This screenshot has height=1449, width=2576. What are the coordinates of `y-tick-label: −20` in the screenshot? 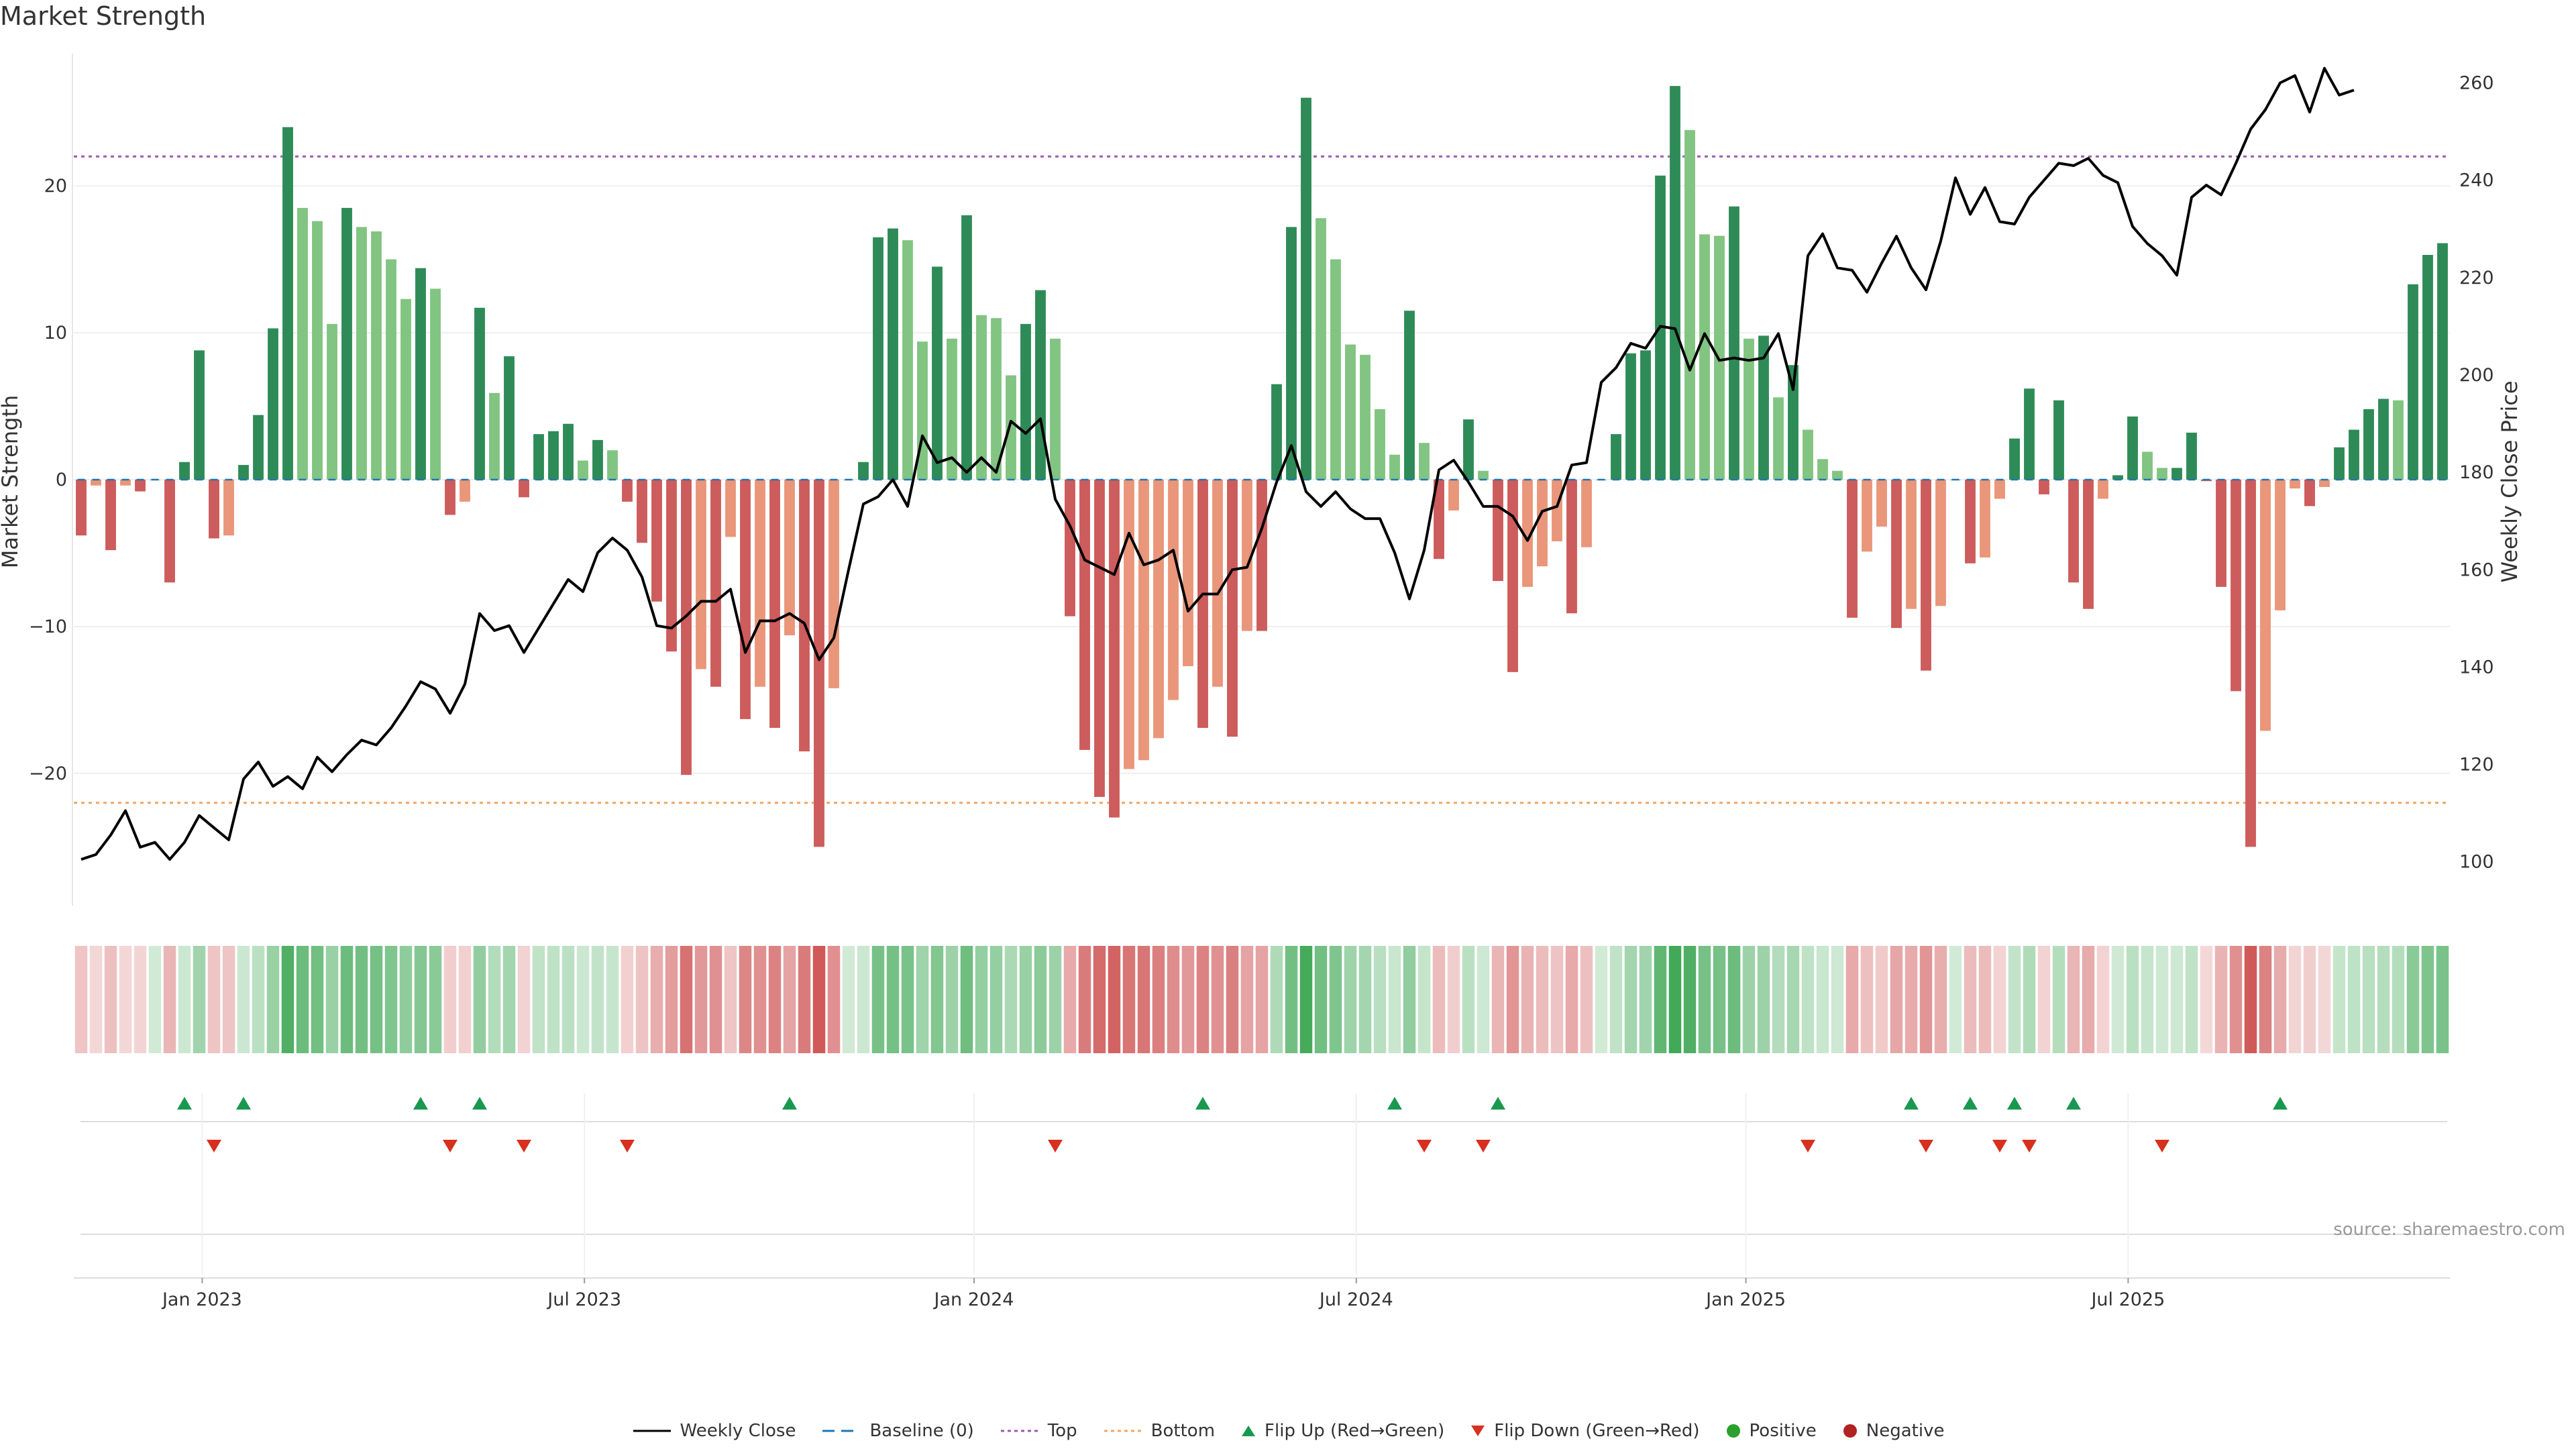 It's located at (48, 773).